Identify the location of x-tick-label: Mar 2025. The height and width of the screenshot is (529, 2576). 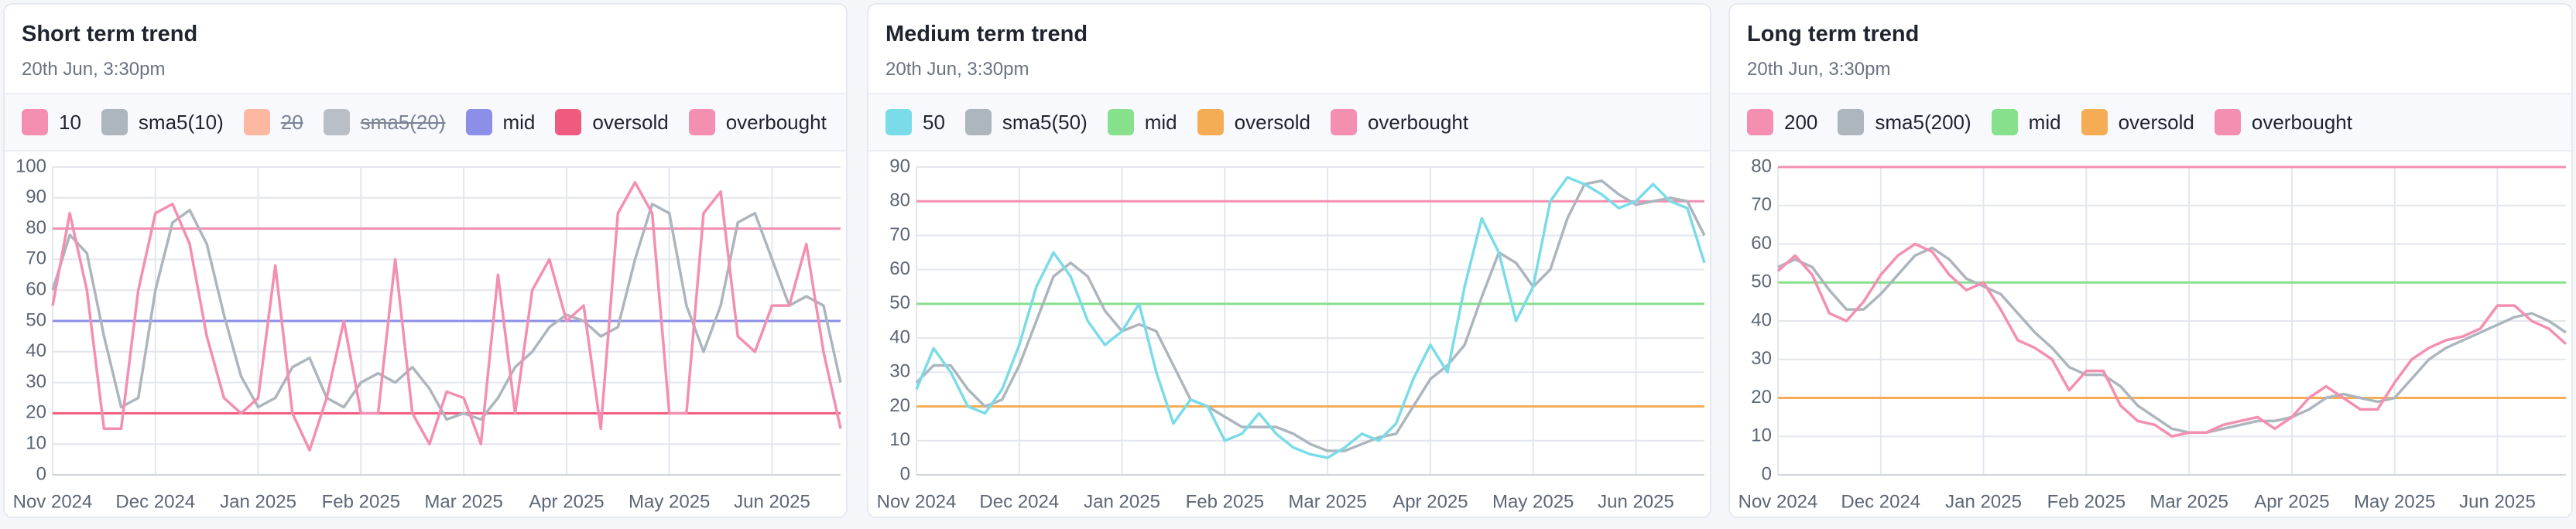
(1327, 501).